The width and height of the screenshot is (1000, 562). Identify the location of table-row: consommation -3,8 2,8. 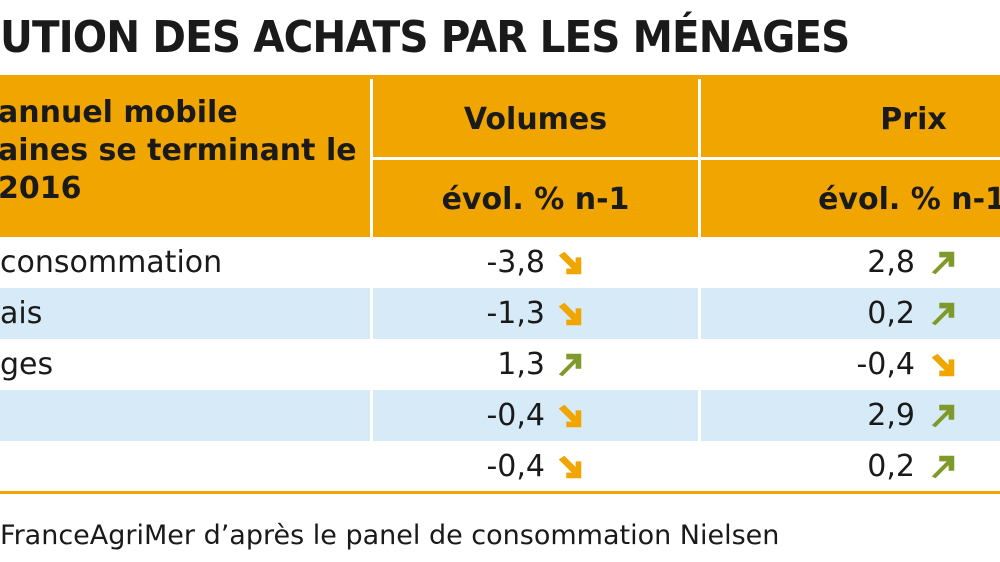
(500, 262).